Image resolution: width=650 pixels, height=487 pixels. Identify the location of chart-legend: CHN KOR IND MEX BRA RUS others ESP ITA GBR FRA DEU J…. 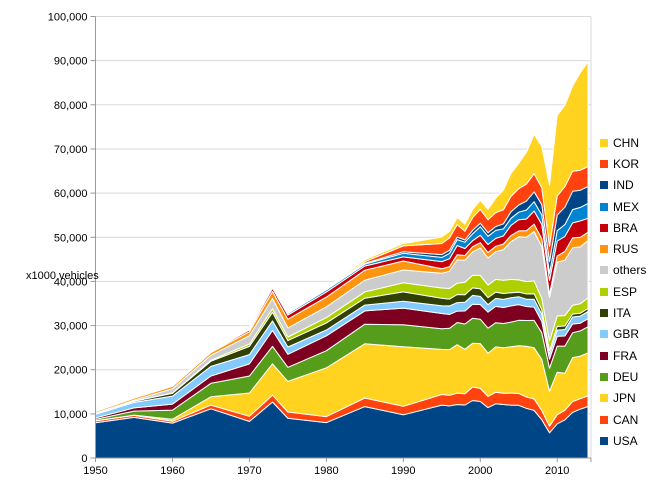
(623, 291).